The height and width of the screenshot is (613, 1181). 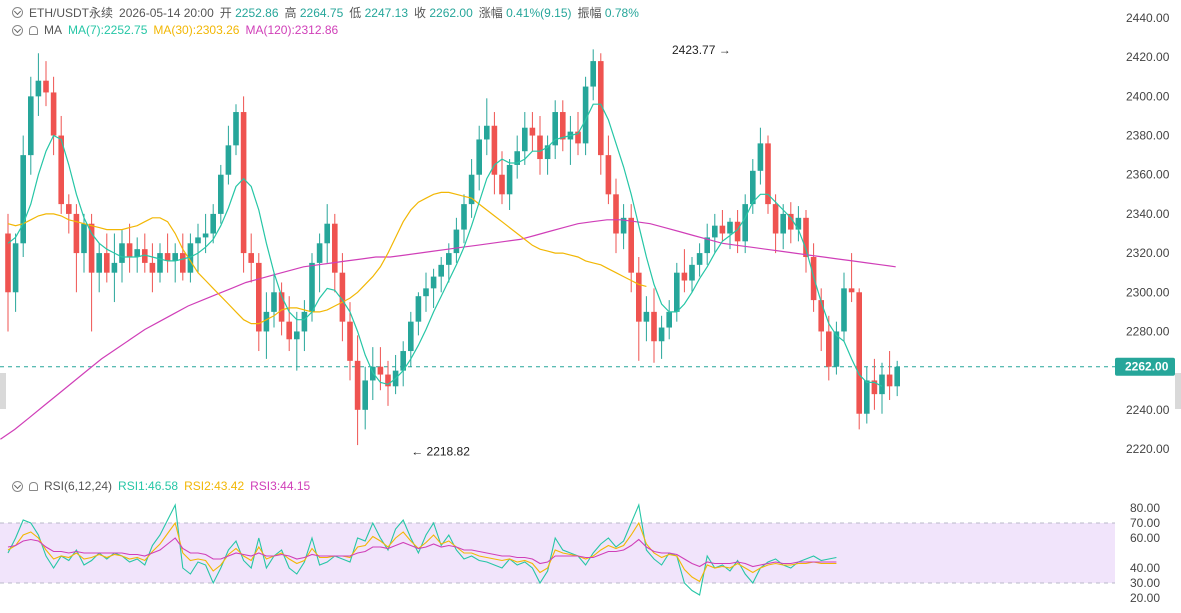 I want to click on rsi-collapse-toggle-icon, so click(x=17, y=486).